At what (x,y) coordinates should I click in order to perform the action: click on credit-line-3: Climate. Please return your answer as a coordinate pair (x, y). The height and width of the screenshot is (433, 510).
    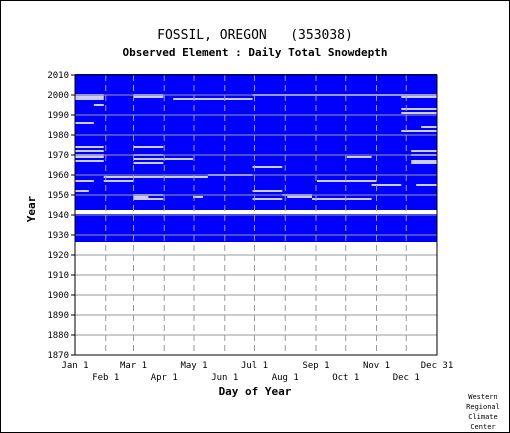
    Looking at the image, I should click on (483, 417).